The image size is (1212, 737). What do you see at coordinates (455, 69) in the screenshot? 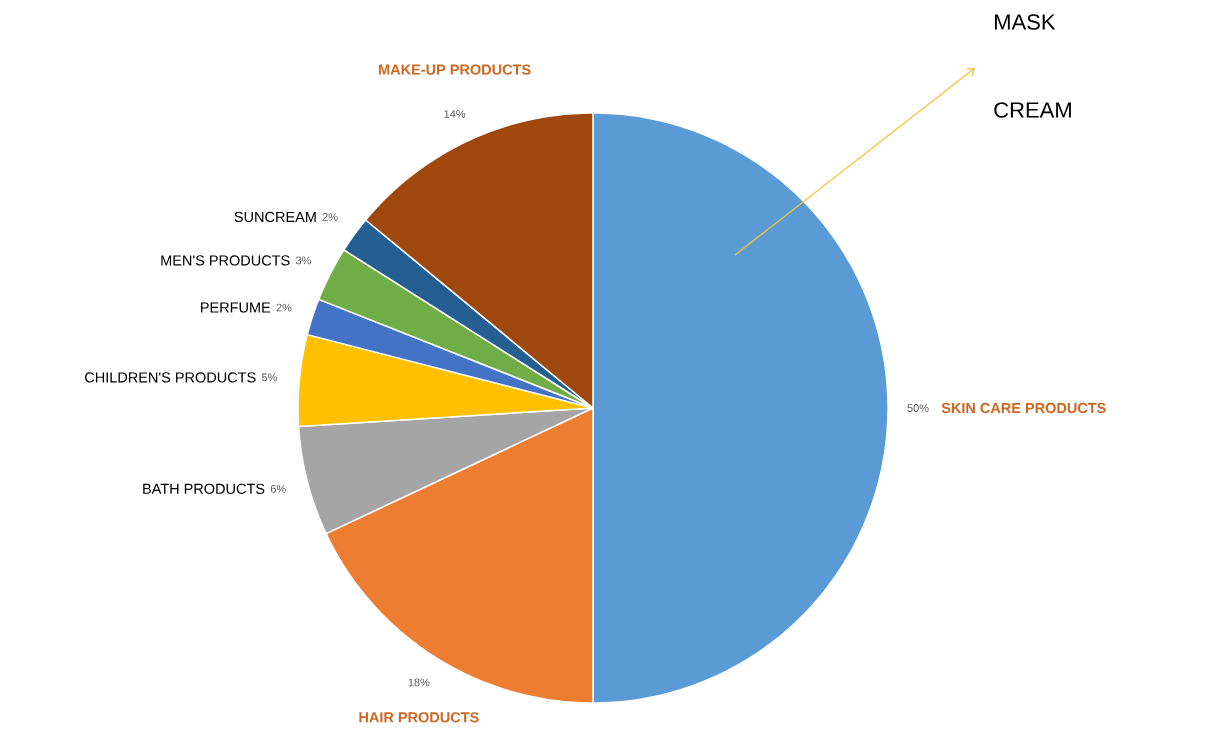
I see `slice-label: MAKE-UP PRODUCTS` at bounding box center [455, 69].